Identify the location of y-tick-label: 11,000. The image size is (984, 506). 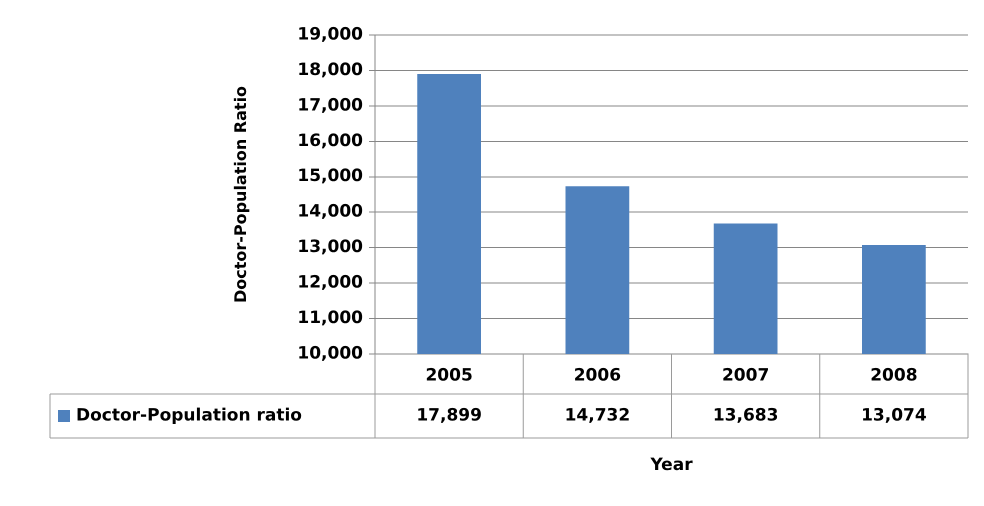
(330, 318).